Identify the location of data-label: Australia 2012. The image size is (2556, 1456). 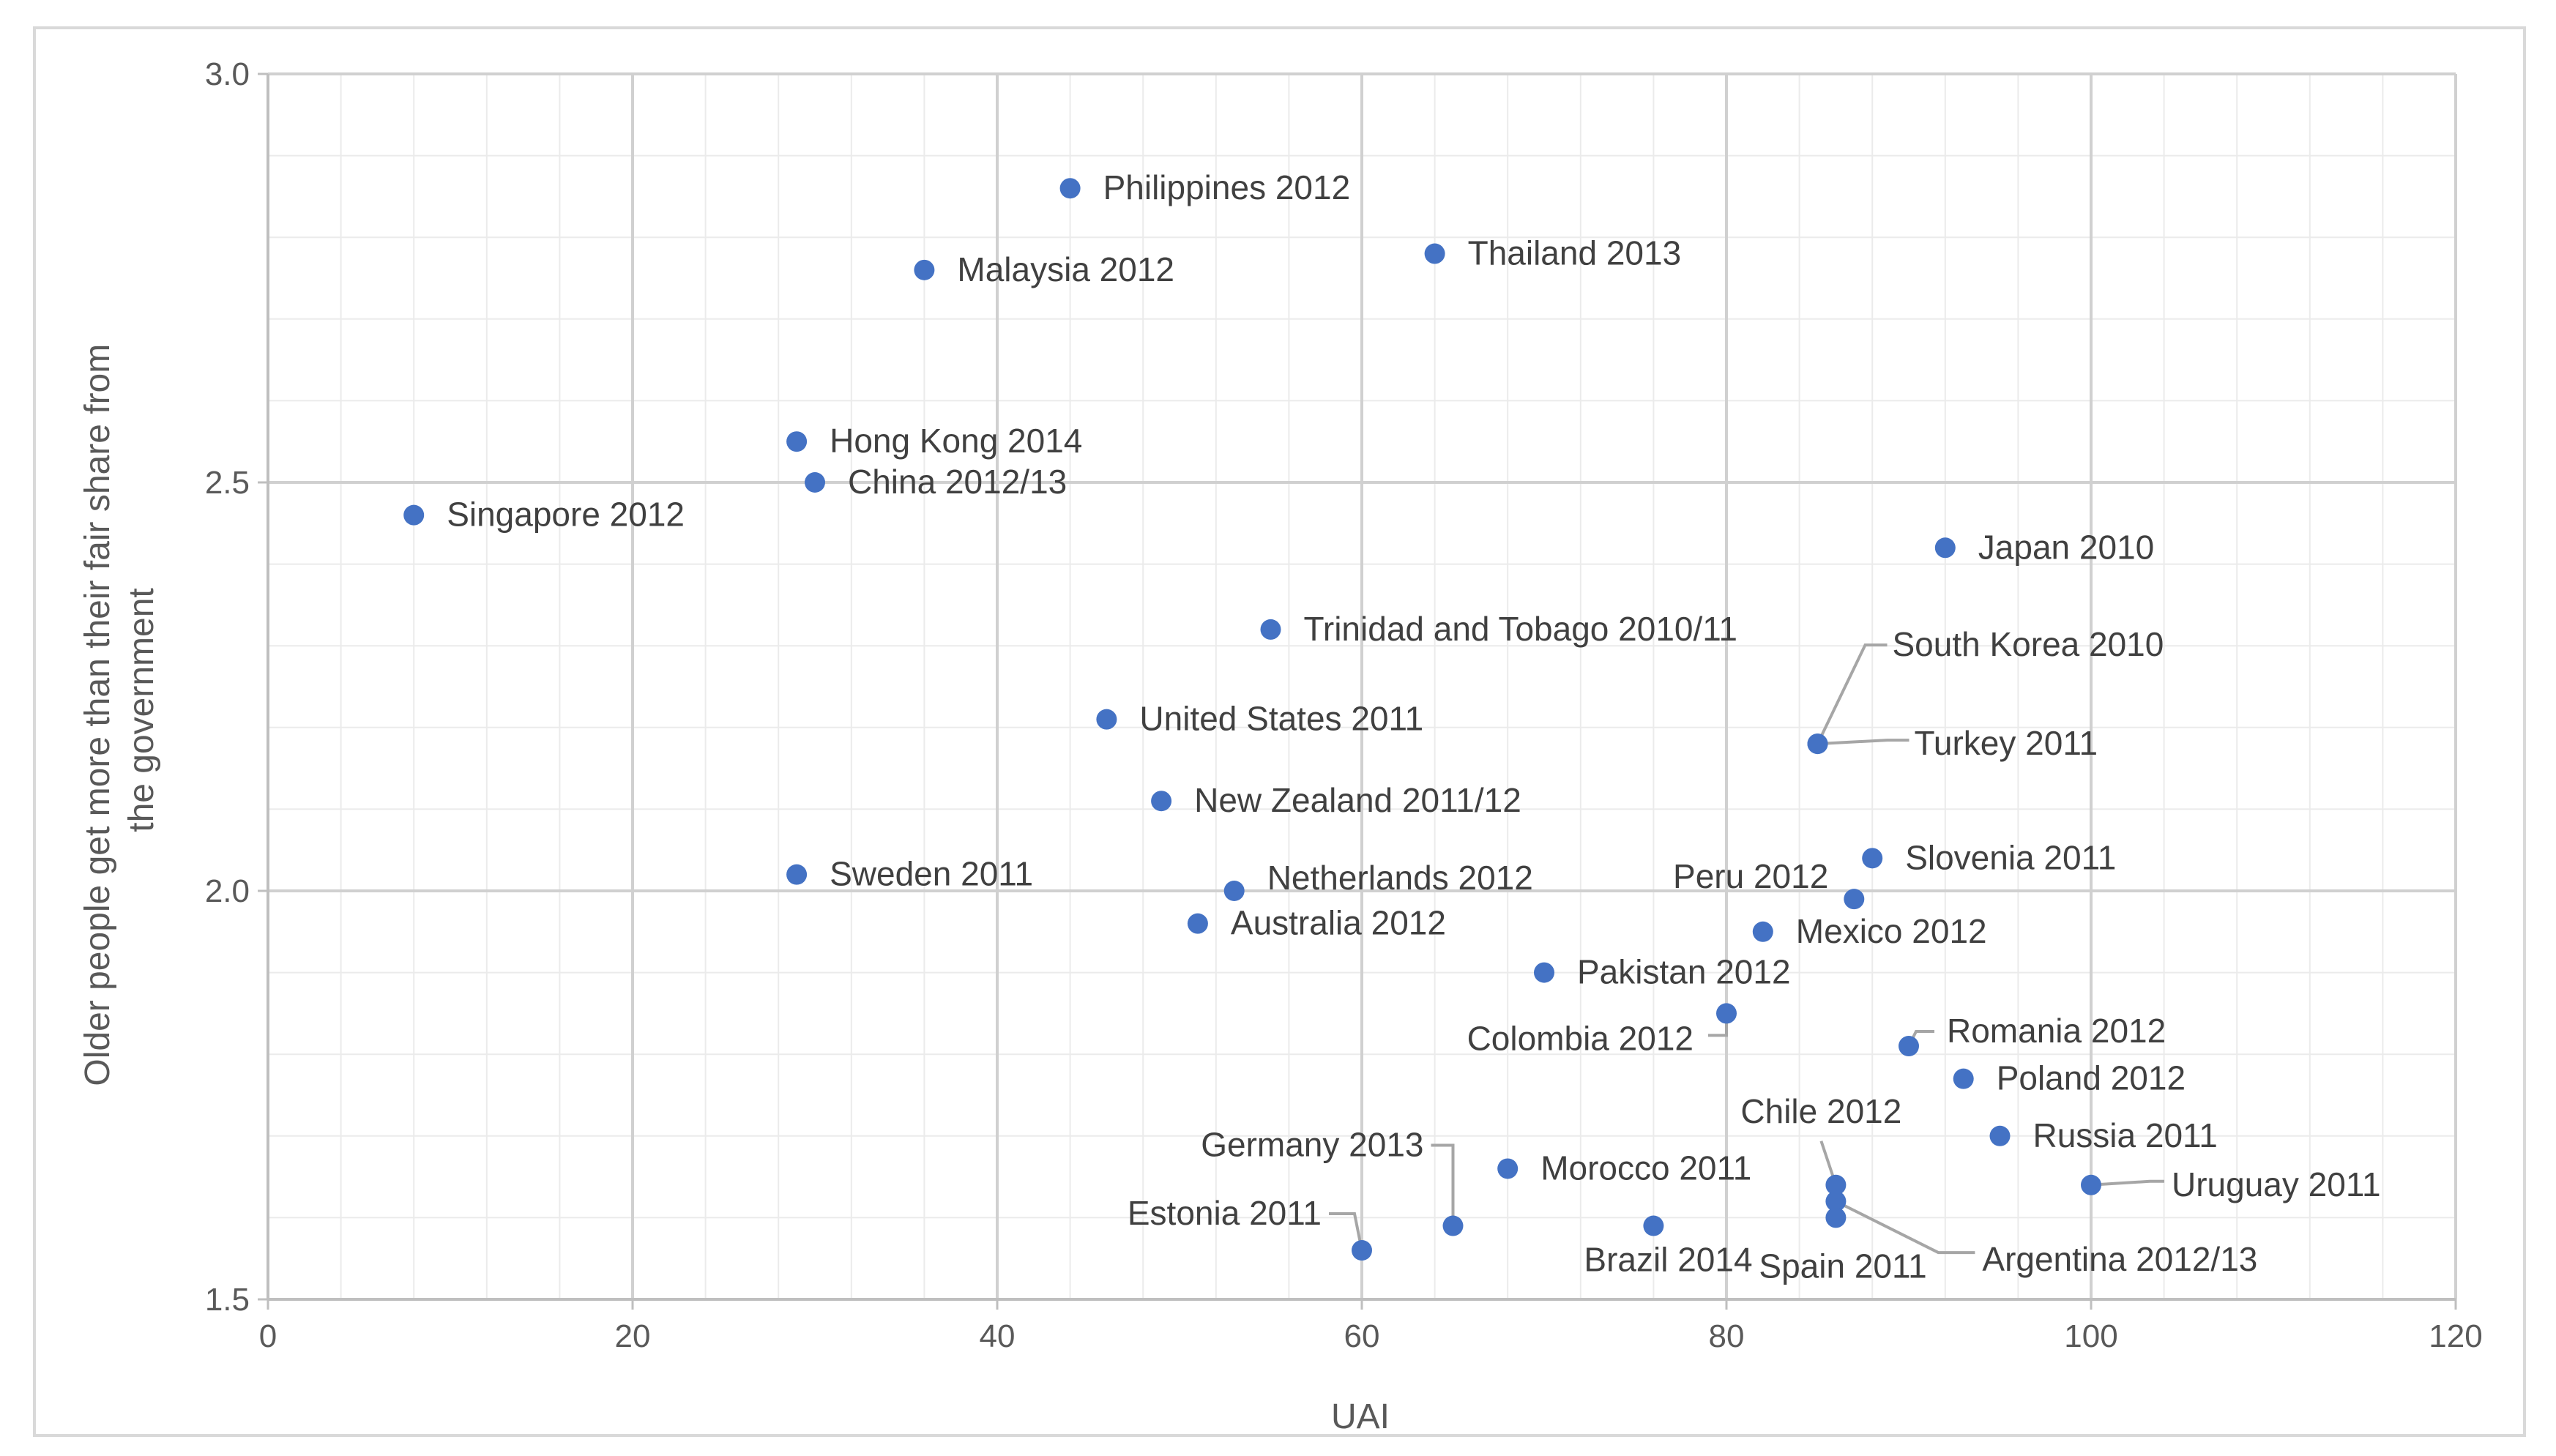
(1338, 923).